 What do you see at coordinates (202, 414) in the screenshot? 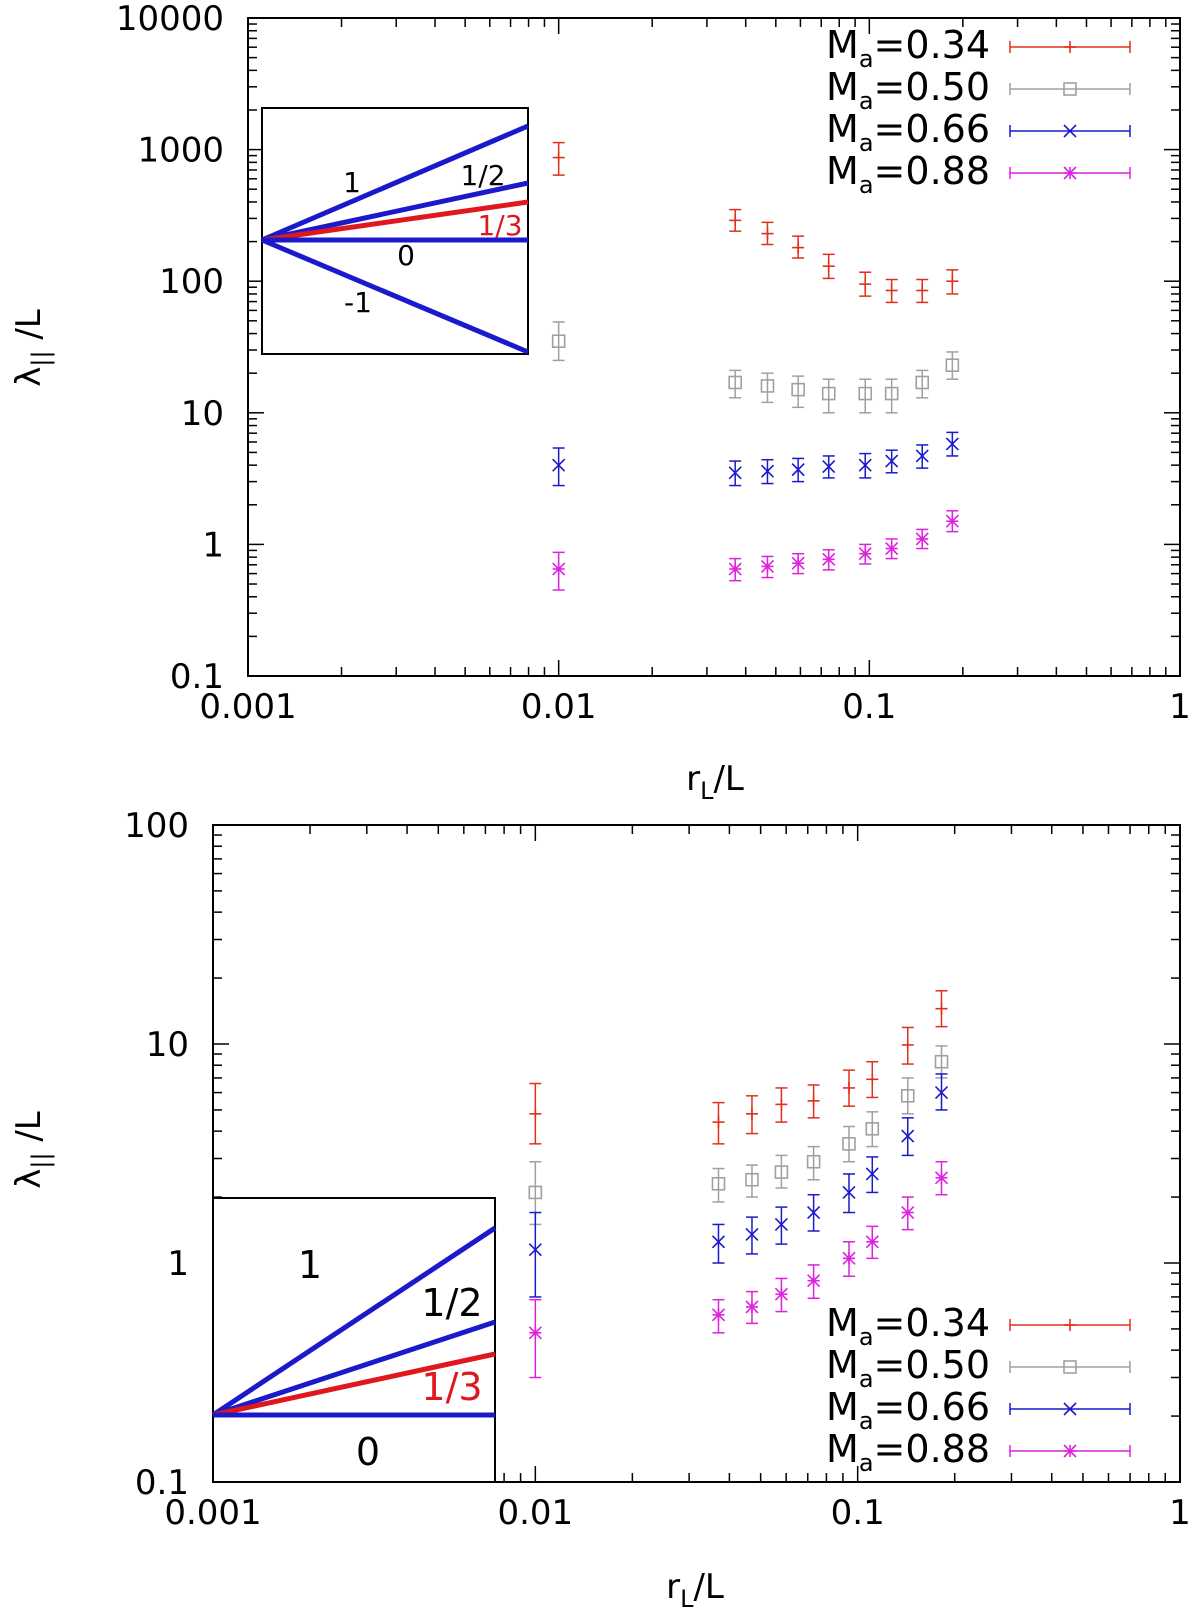
I see `y-tick-label: 10` at bounding box center [202, 414].